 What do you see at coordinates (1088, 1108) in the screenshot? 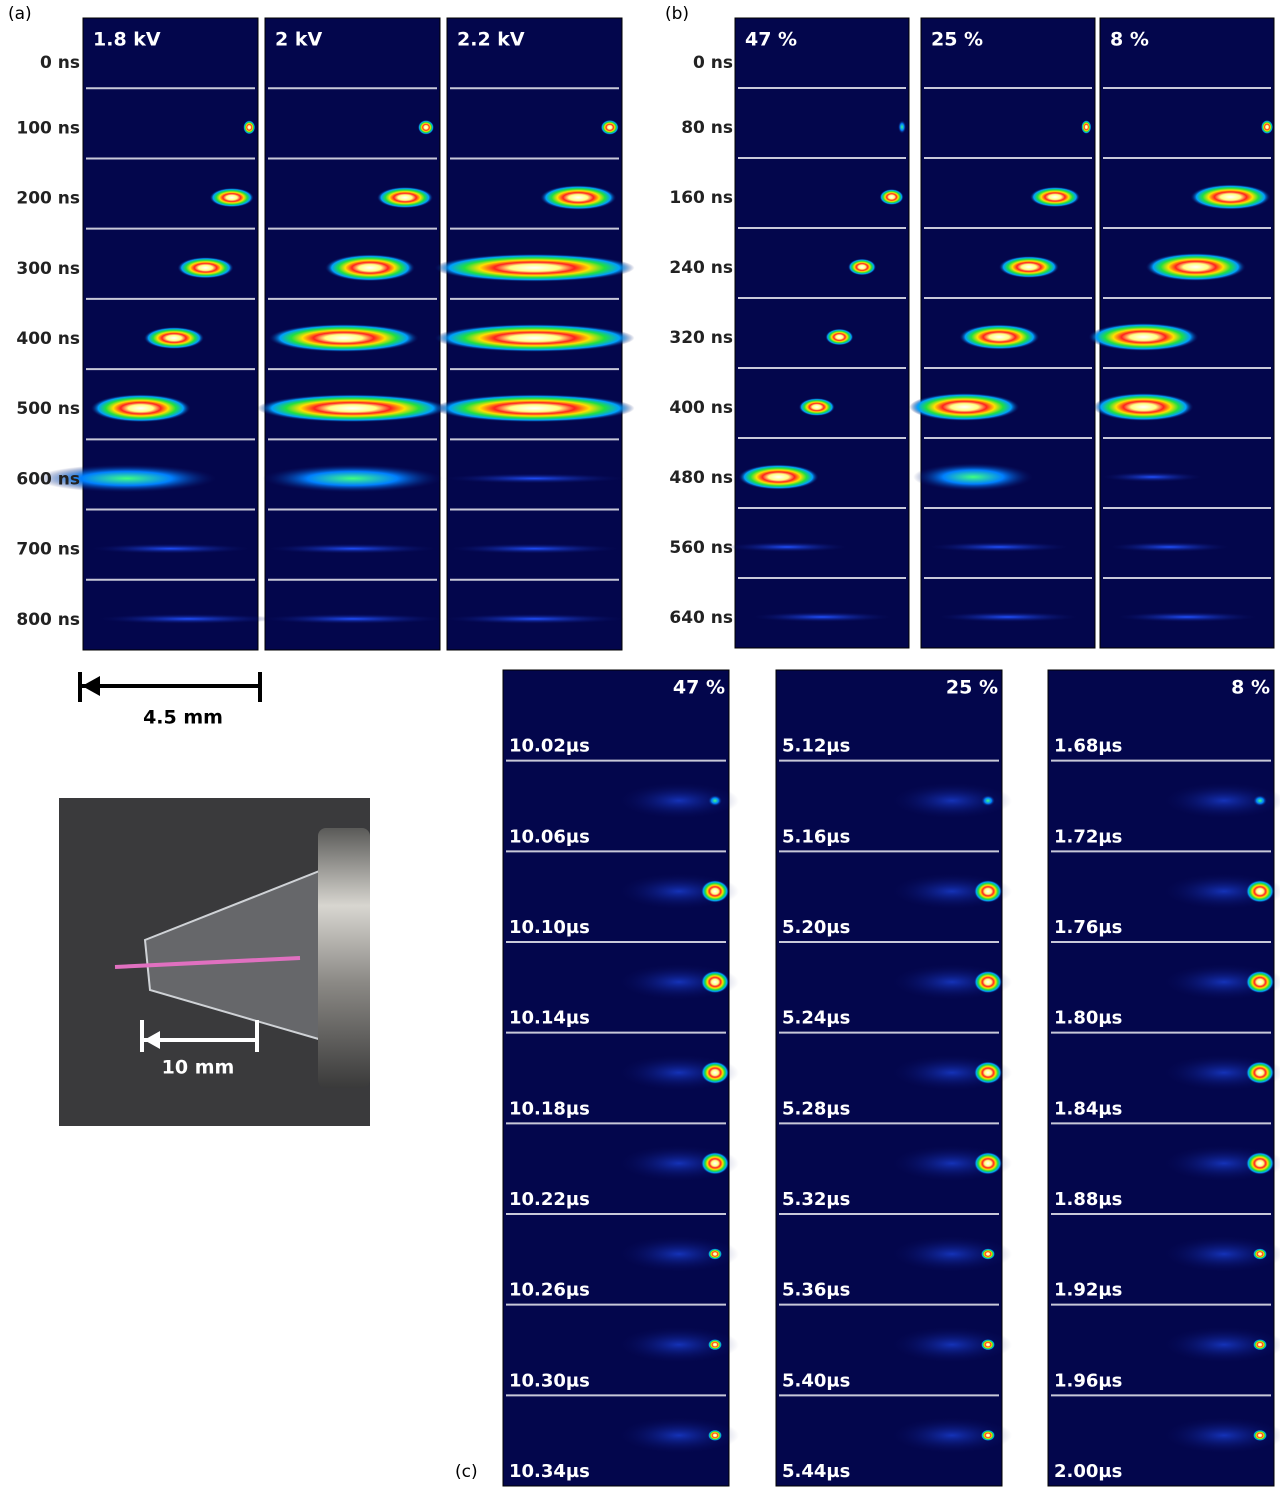
I see `time-label: 1.84µs` at bounding box center [1088, 1108].